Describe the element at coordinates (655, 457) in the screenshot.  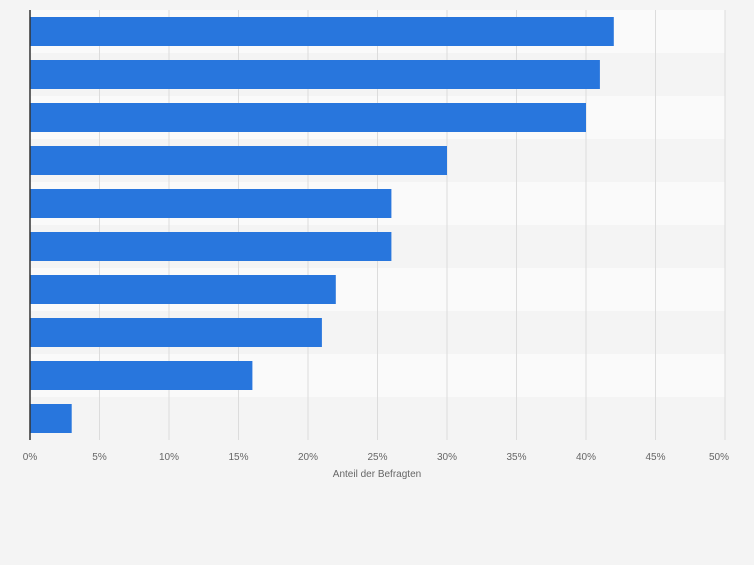
I see `x-tick-label: 45%` at that location.